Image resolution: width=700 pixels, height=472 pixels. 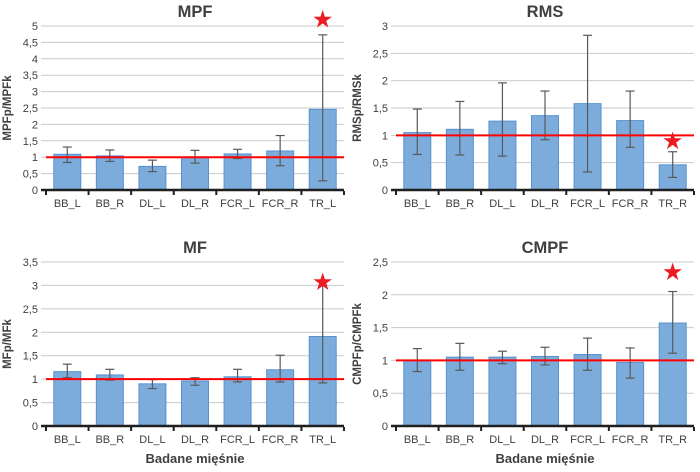 What do you see at coordinates (195, 248) in the screenshot?
I see `chart-title: MF` at bounding box center [195, 248].